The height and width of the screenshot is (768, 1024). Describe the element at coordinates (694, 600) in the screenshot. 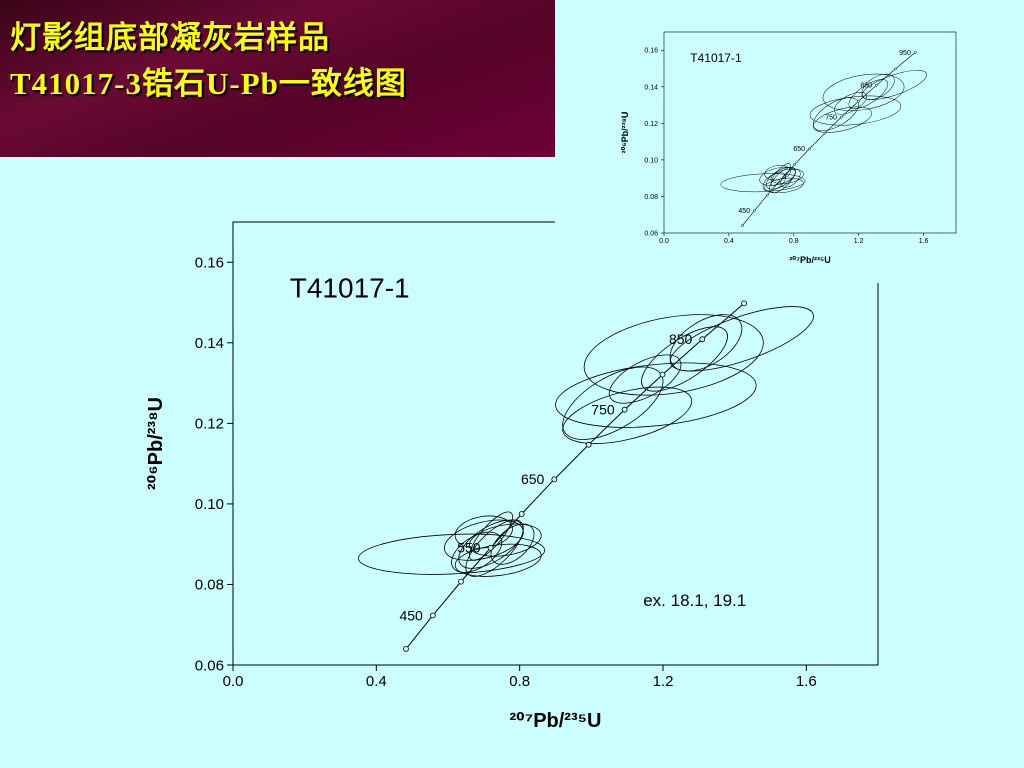

I see `annotation: ex. 18.1, 19.1` at that location.